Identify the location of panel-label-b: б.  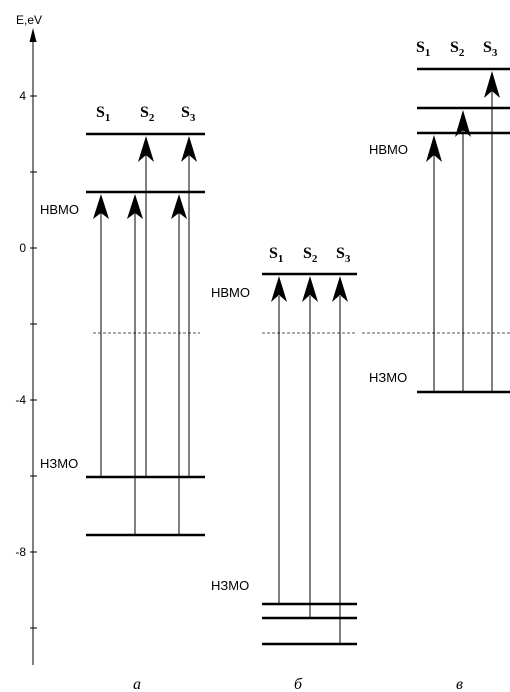
(298, 684).